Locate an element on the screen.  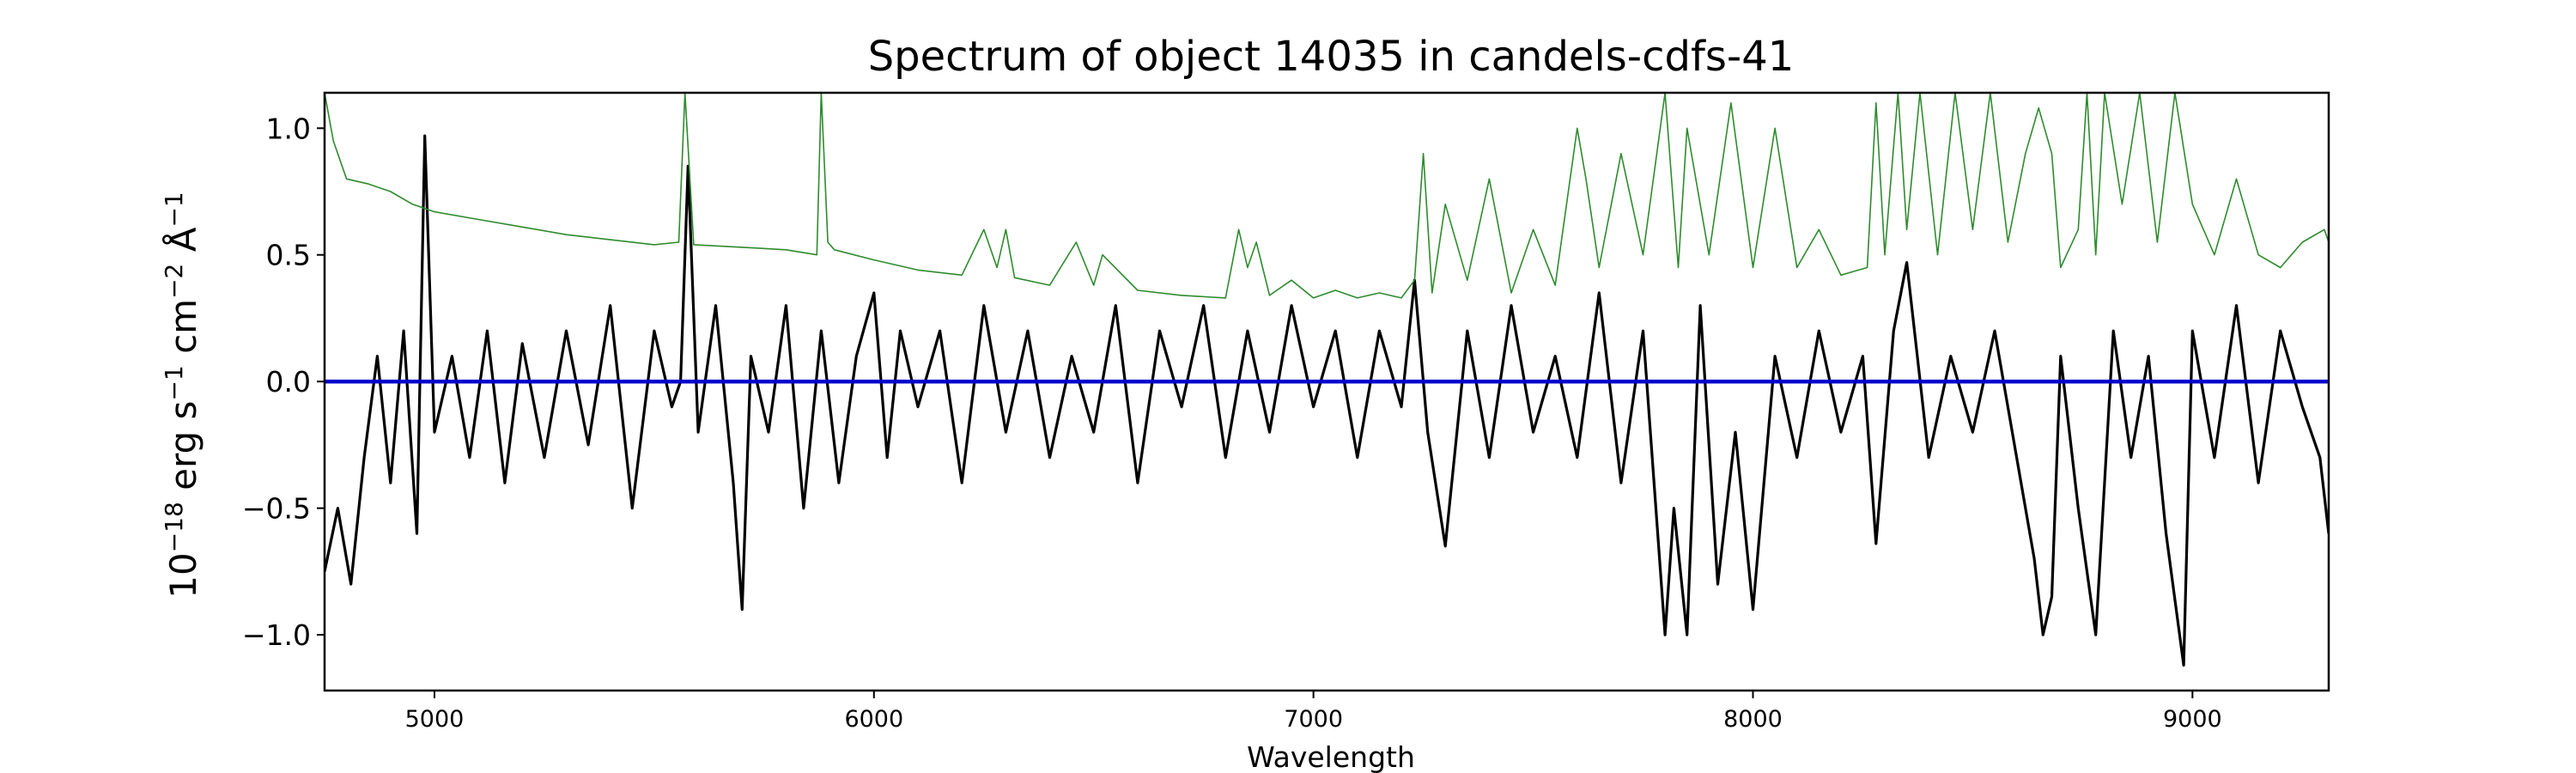
x-tick-label: 7000 is located at coordinates (1313, 719).